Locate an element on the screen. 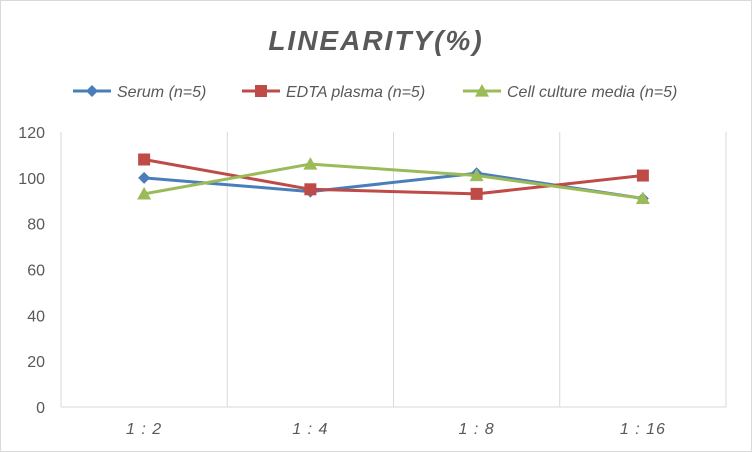 The width and height of the screenshot is (752, 452). y-tick-label: 40 is located at coordinates (36, 316).